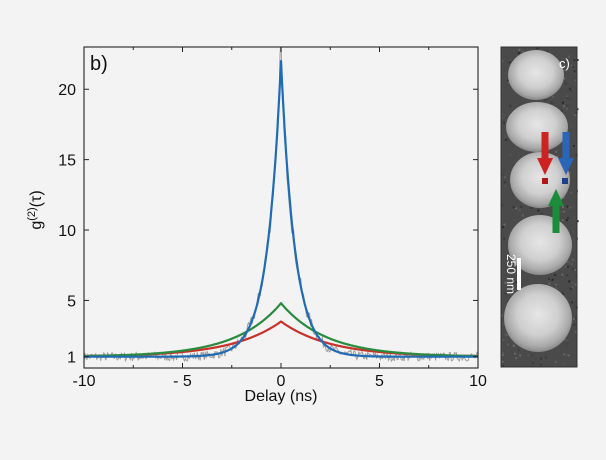  Describe the element at coordinates (67, 161) in the screenshot. I see `y-tick-label: 15` at that location.